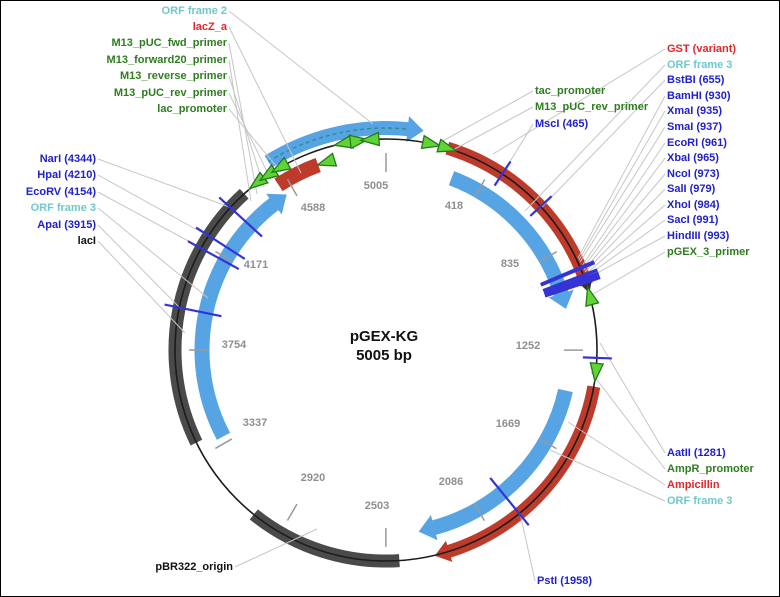 This screenshot has width=780, height=597. Describe the element at coordinates (502, 173) in the screenshot. I see `restriction-site-tick-msci` at that location.